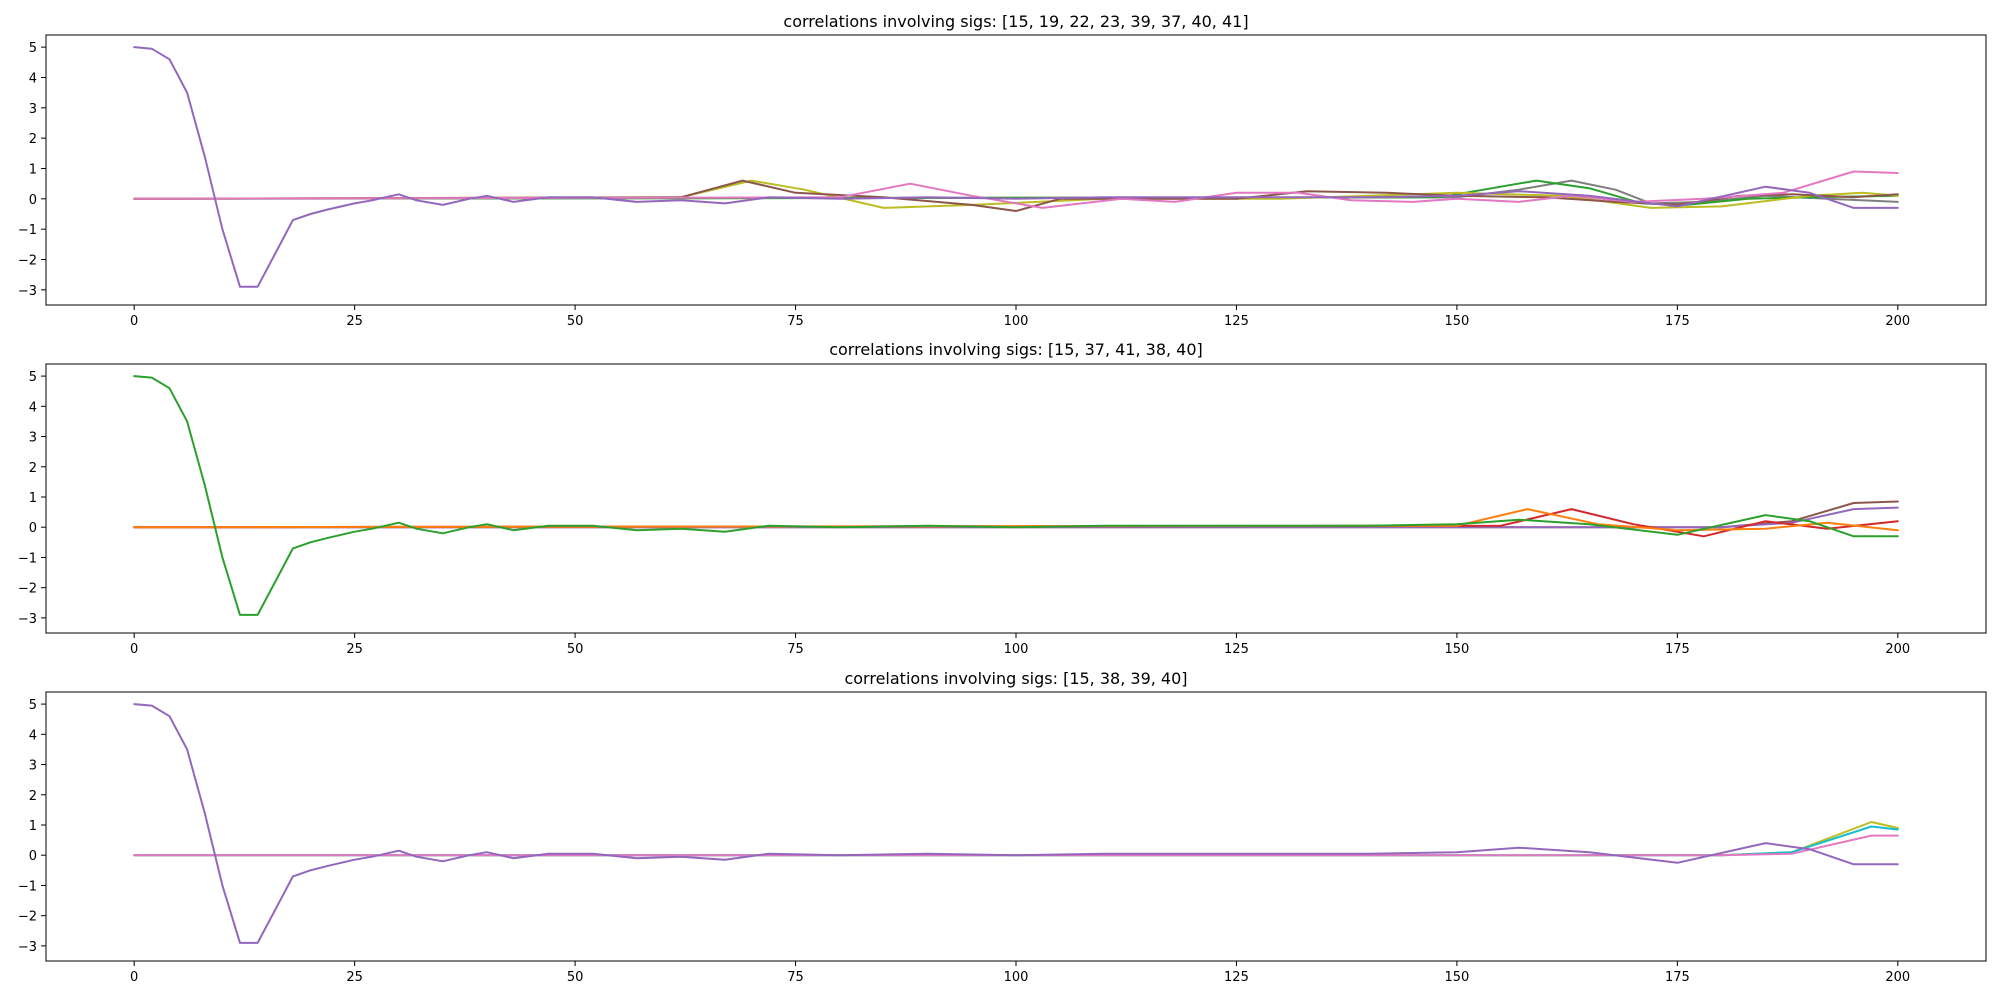 The image size is (2000, 1000). Describe the element at coordinates (134, 977) in the screenshot. I see `panel-3-x-tick-label: 0` at that location.